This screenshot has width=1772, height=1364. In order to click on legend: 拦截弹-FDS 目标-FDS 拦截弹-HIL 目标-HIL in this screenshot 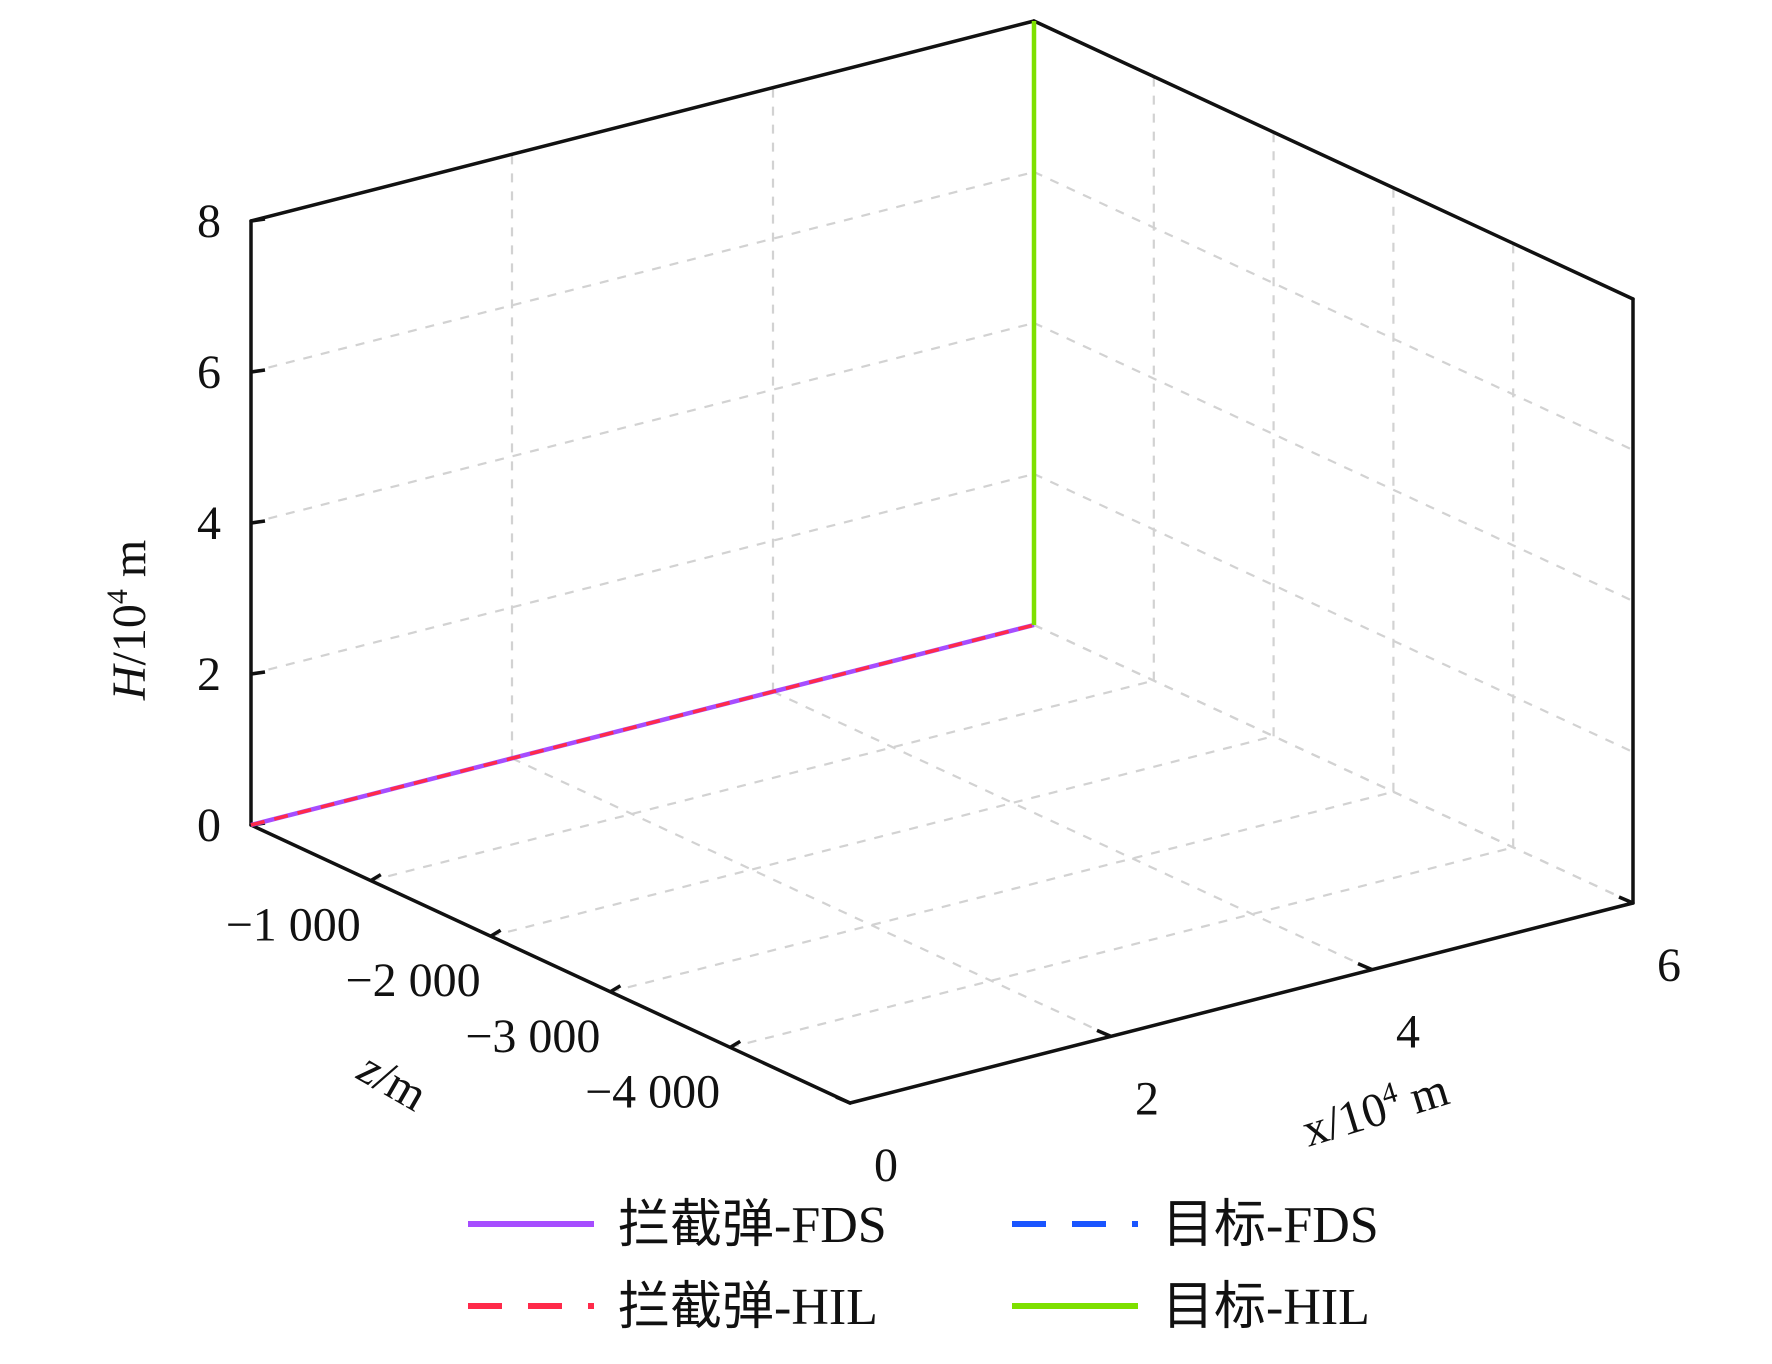, I will do `click(923, 1266)`.